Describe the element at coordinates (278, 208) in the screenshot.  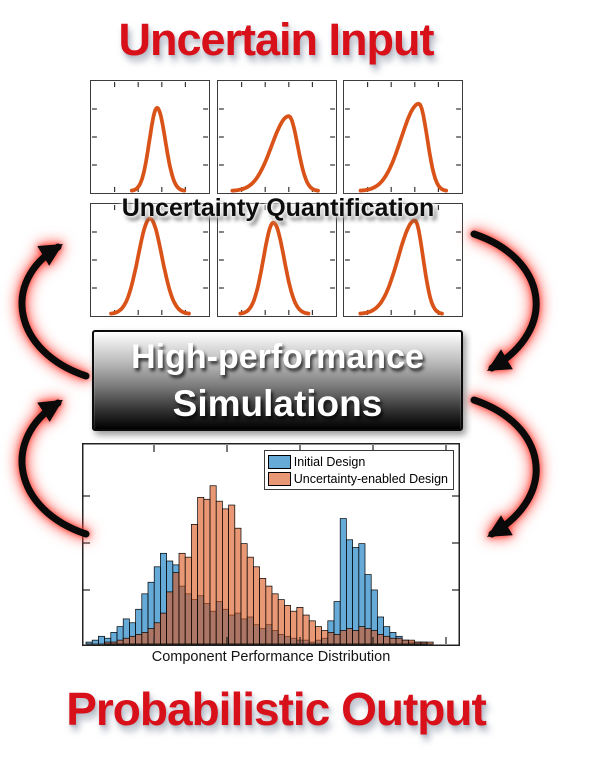
I see `uncertainty-quantification-label: Uncertainty Quantification` at that location.